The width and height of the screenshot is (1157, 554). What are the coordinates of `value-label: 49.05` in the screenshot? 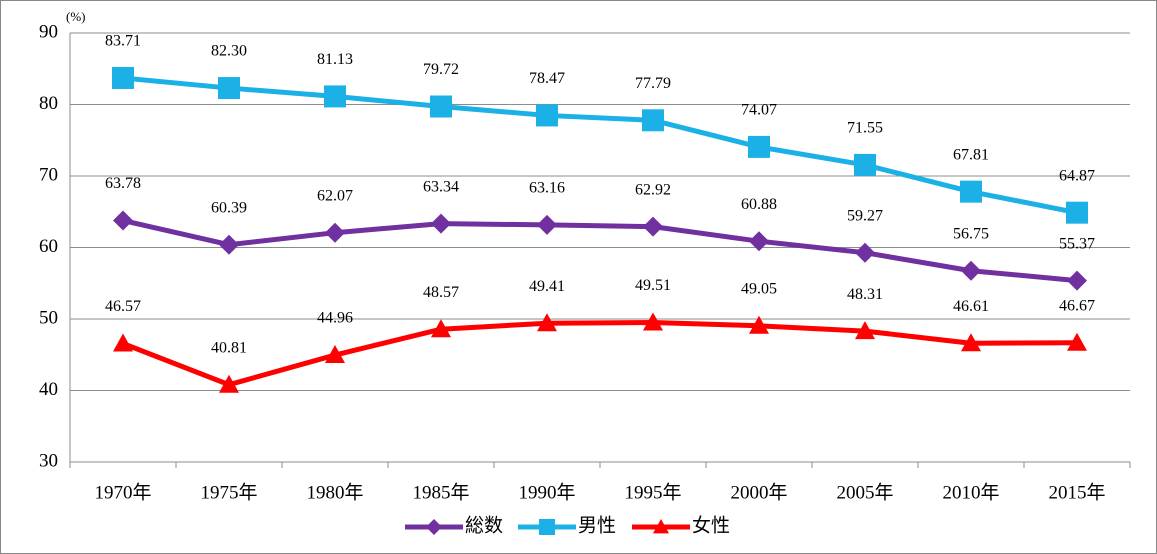 It's located at (759, 288).